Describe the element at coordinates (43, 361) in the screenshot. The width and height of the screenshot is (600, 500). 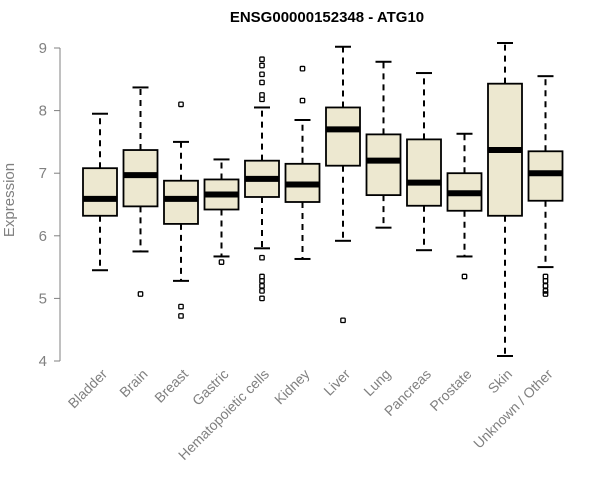
I see `y-tick-label-4: 4` at that location.